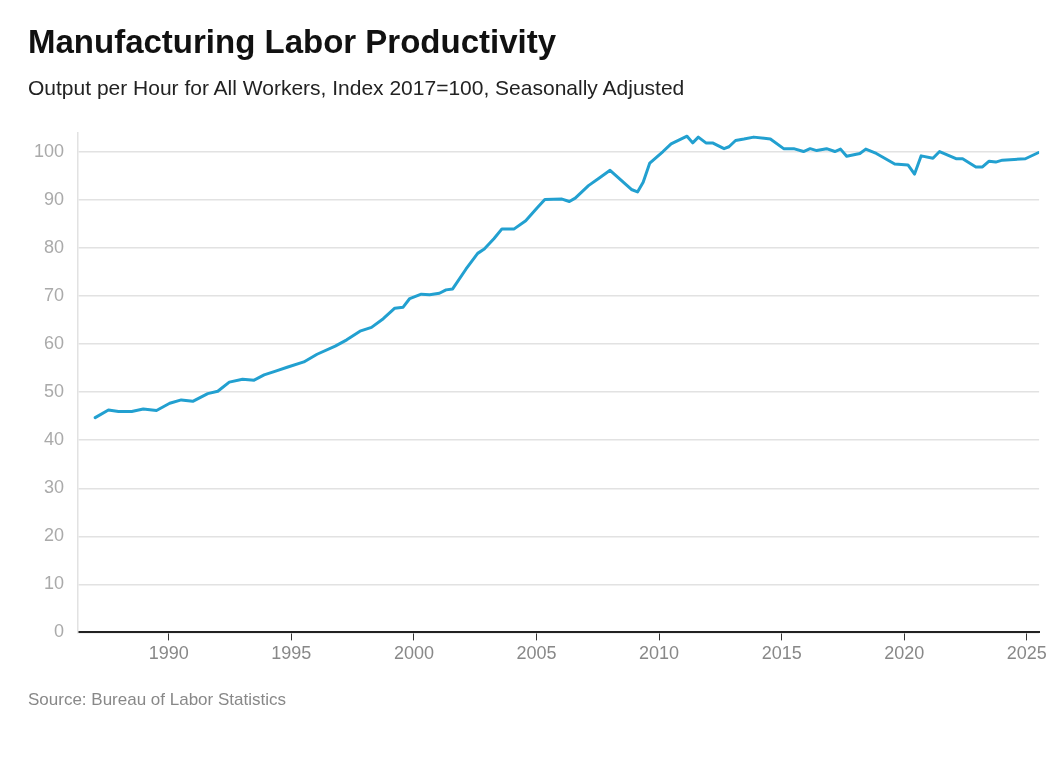 This screenshot has height=763, width=1063. What do you see at coordinates (54, 535) in the screenshot?
I see `y-tick-label: 20` at bounding box center [54, 535].